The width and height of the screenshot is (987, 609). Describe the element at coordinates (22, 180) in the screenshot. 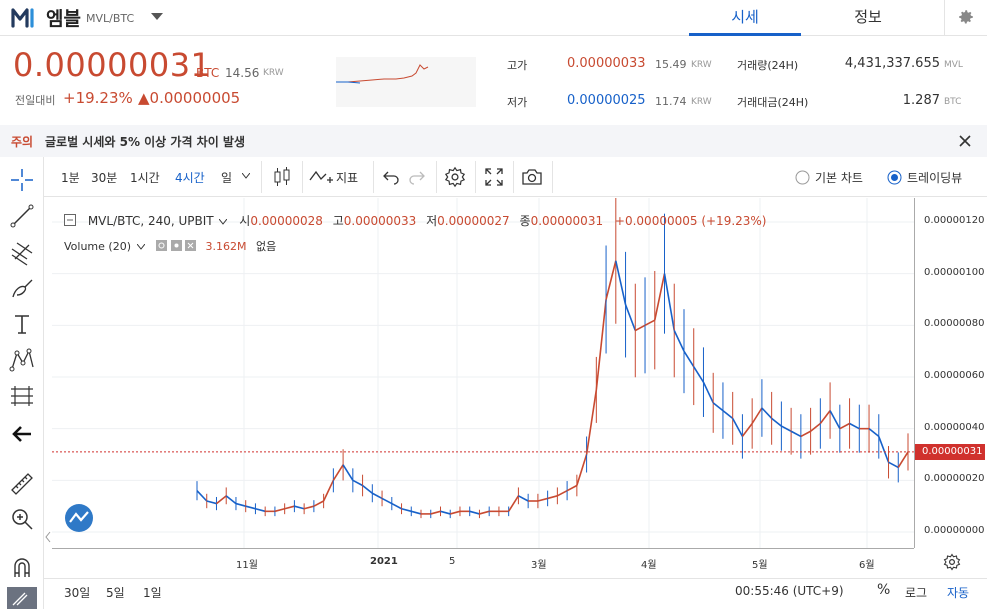

I see `crosshair-icon` at that location.